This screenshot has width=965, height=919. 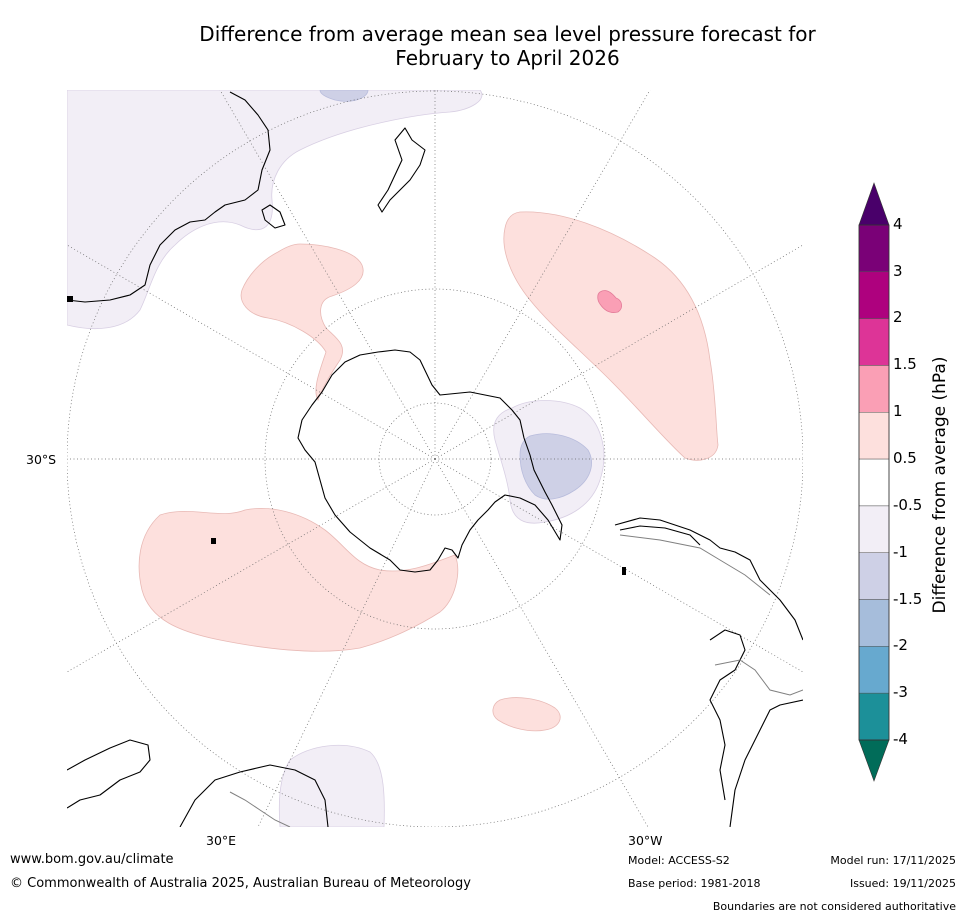 I want to click on colorbar-under-arrow, so click(x=874, y=760).